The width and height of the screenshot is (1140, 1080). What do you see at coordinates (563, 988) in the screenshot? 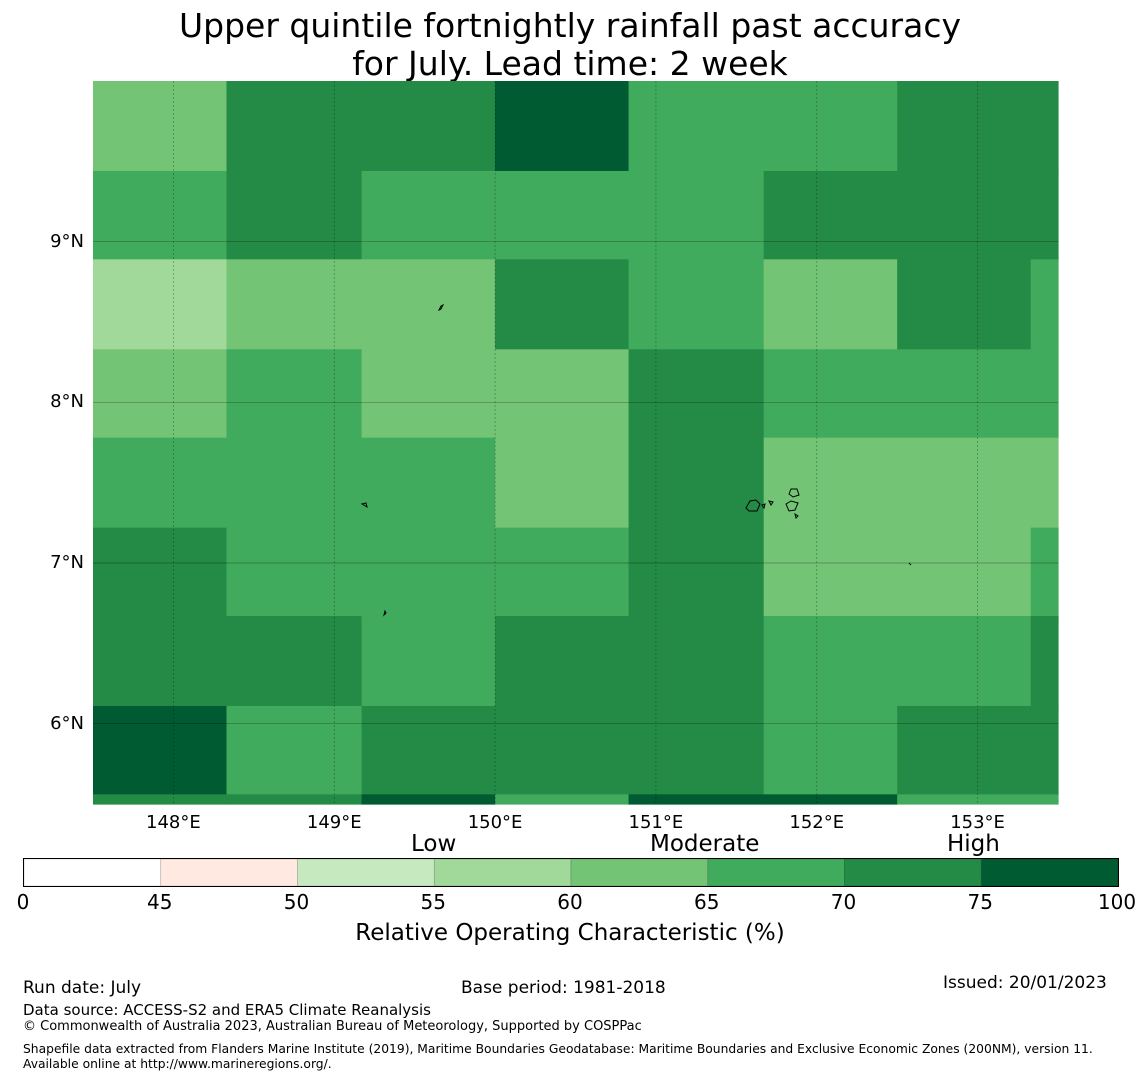
I see `base-period: Base period: 1981-2018` at bounding box center [563, 988].